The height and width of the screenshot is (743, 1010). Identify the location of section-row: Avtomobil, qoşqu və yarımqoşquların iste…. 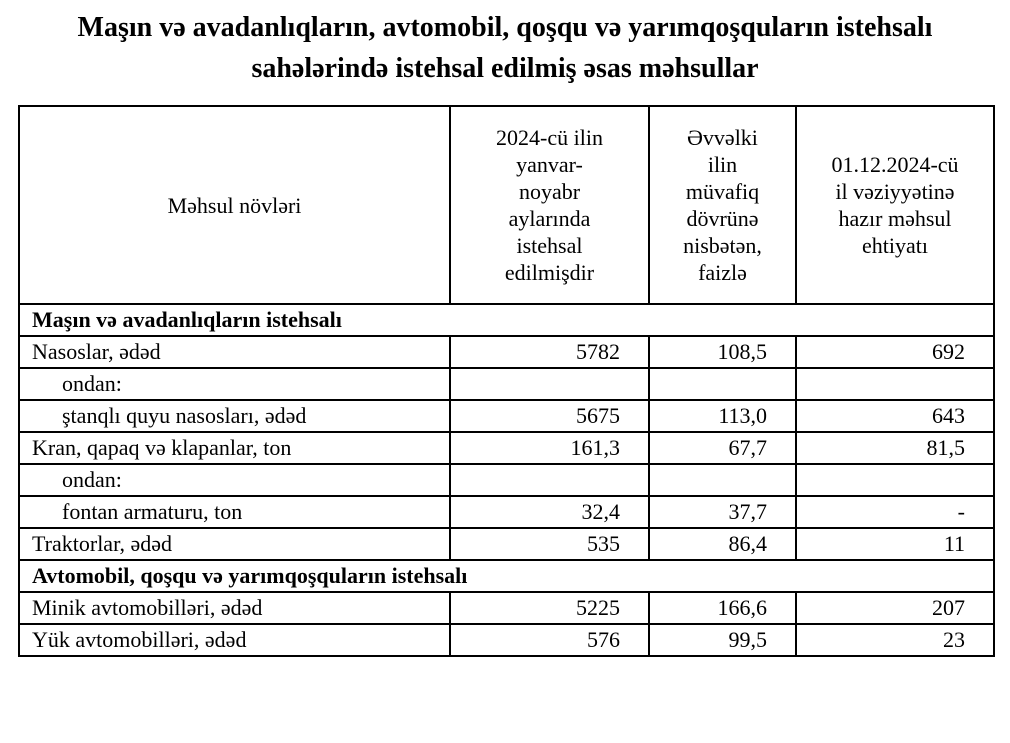
(506, 576).